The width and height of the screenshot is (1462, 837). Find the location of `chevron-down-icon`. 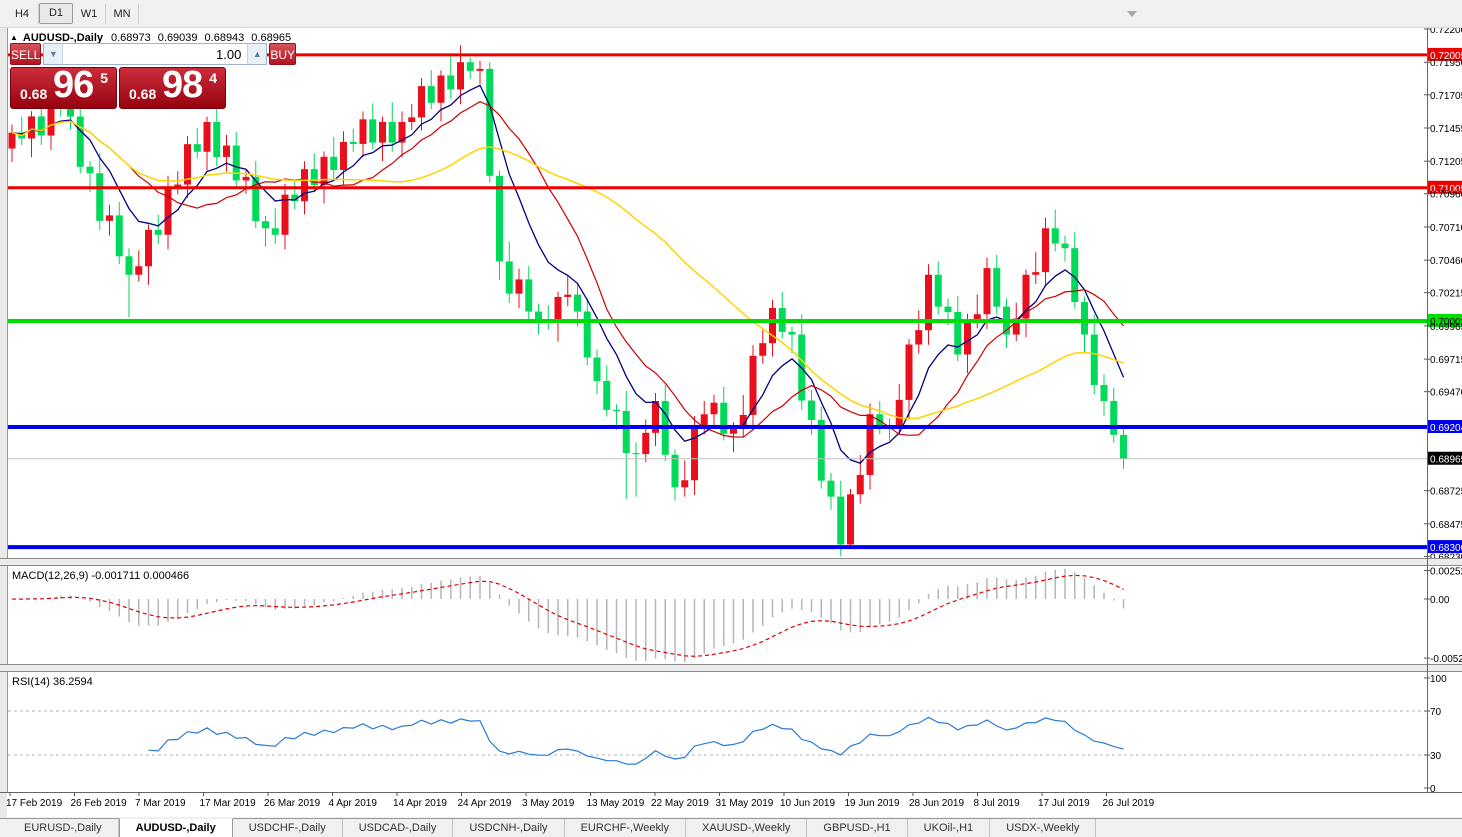

chevron-down-icon is located at coordinates (1132, 14).